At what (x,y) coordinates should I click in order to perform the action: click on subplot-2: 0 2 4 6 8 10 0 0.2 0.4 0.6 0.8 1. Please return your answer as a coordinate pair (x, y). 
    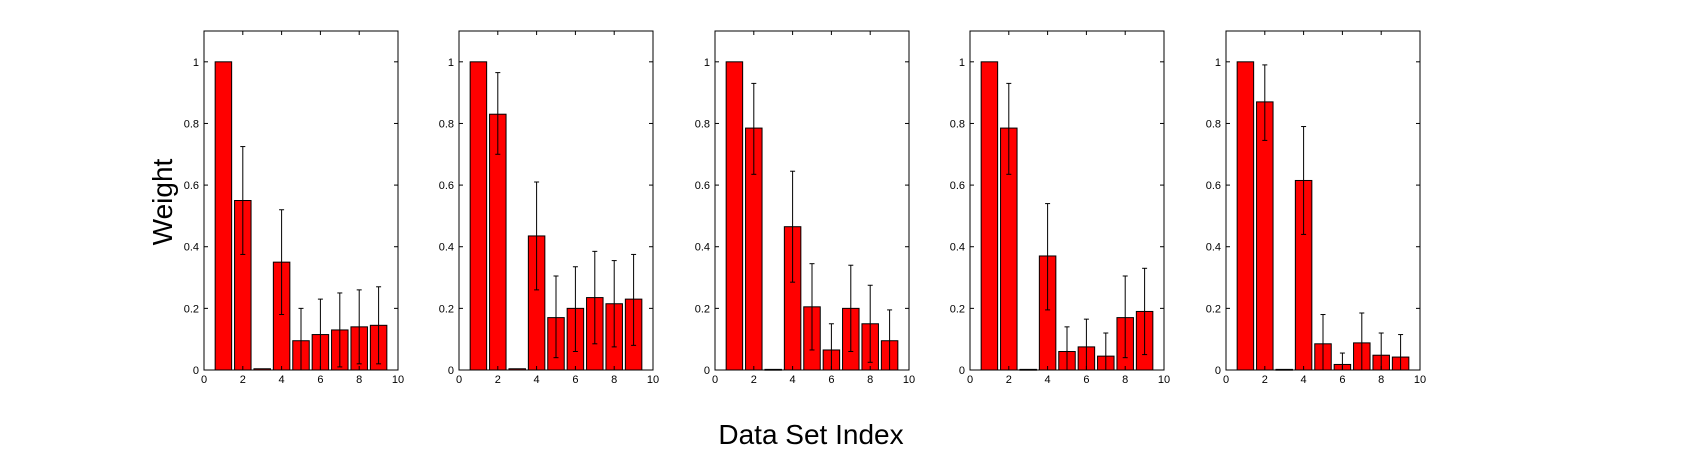
    Looking at the image, I should click on (549, 208).